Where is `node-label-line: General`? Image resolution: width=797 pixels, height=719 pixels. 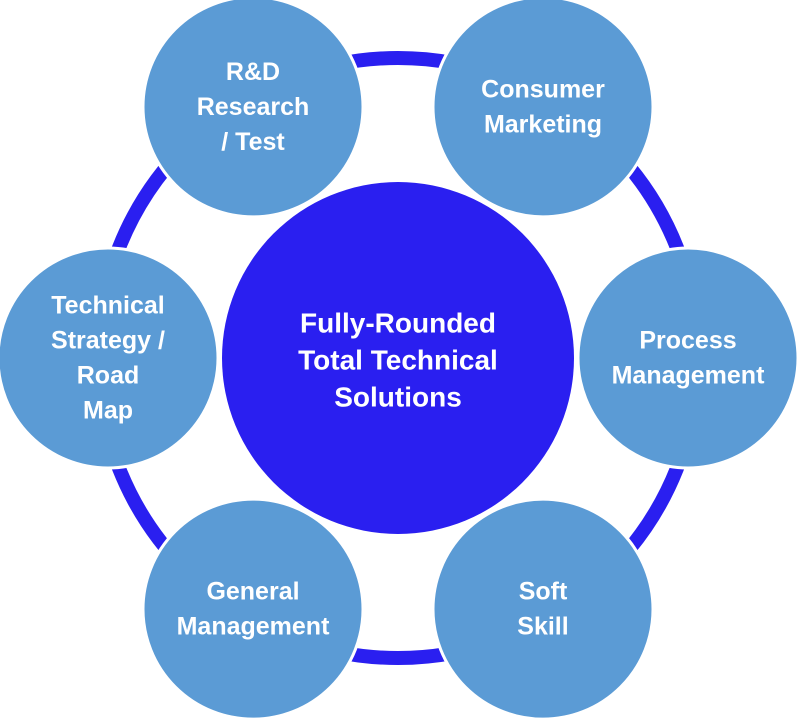 node-label-line: General is located at coordinates (252, 592).